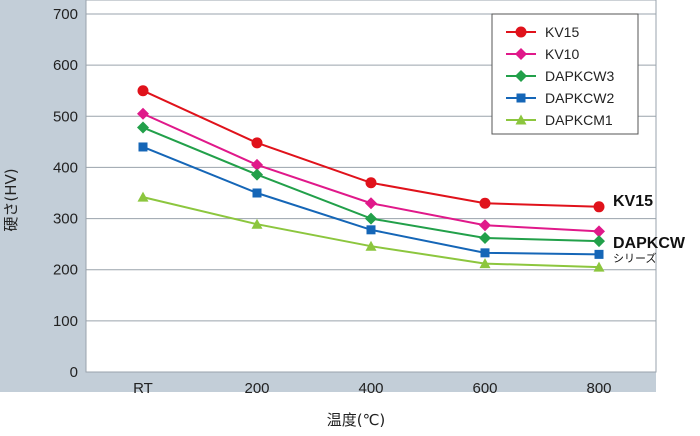 Image resolution: width=700 pixels, height=436 pixels. What do you see at coordinates (634, 258) in the screenshot?
I see `annotation-series: シリーズ` at bounding box center [634, 258].